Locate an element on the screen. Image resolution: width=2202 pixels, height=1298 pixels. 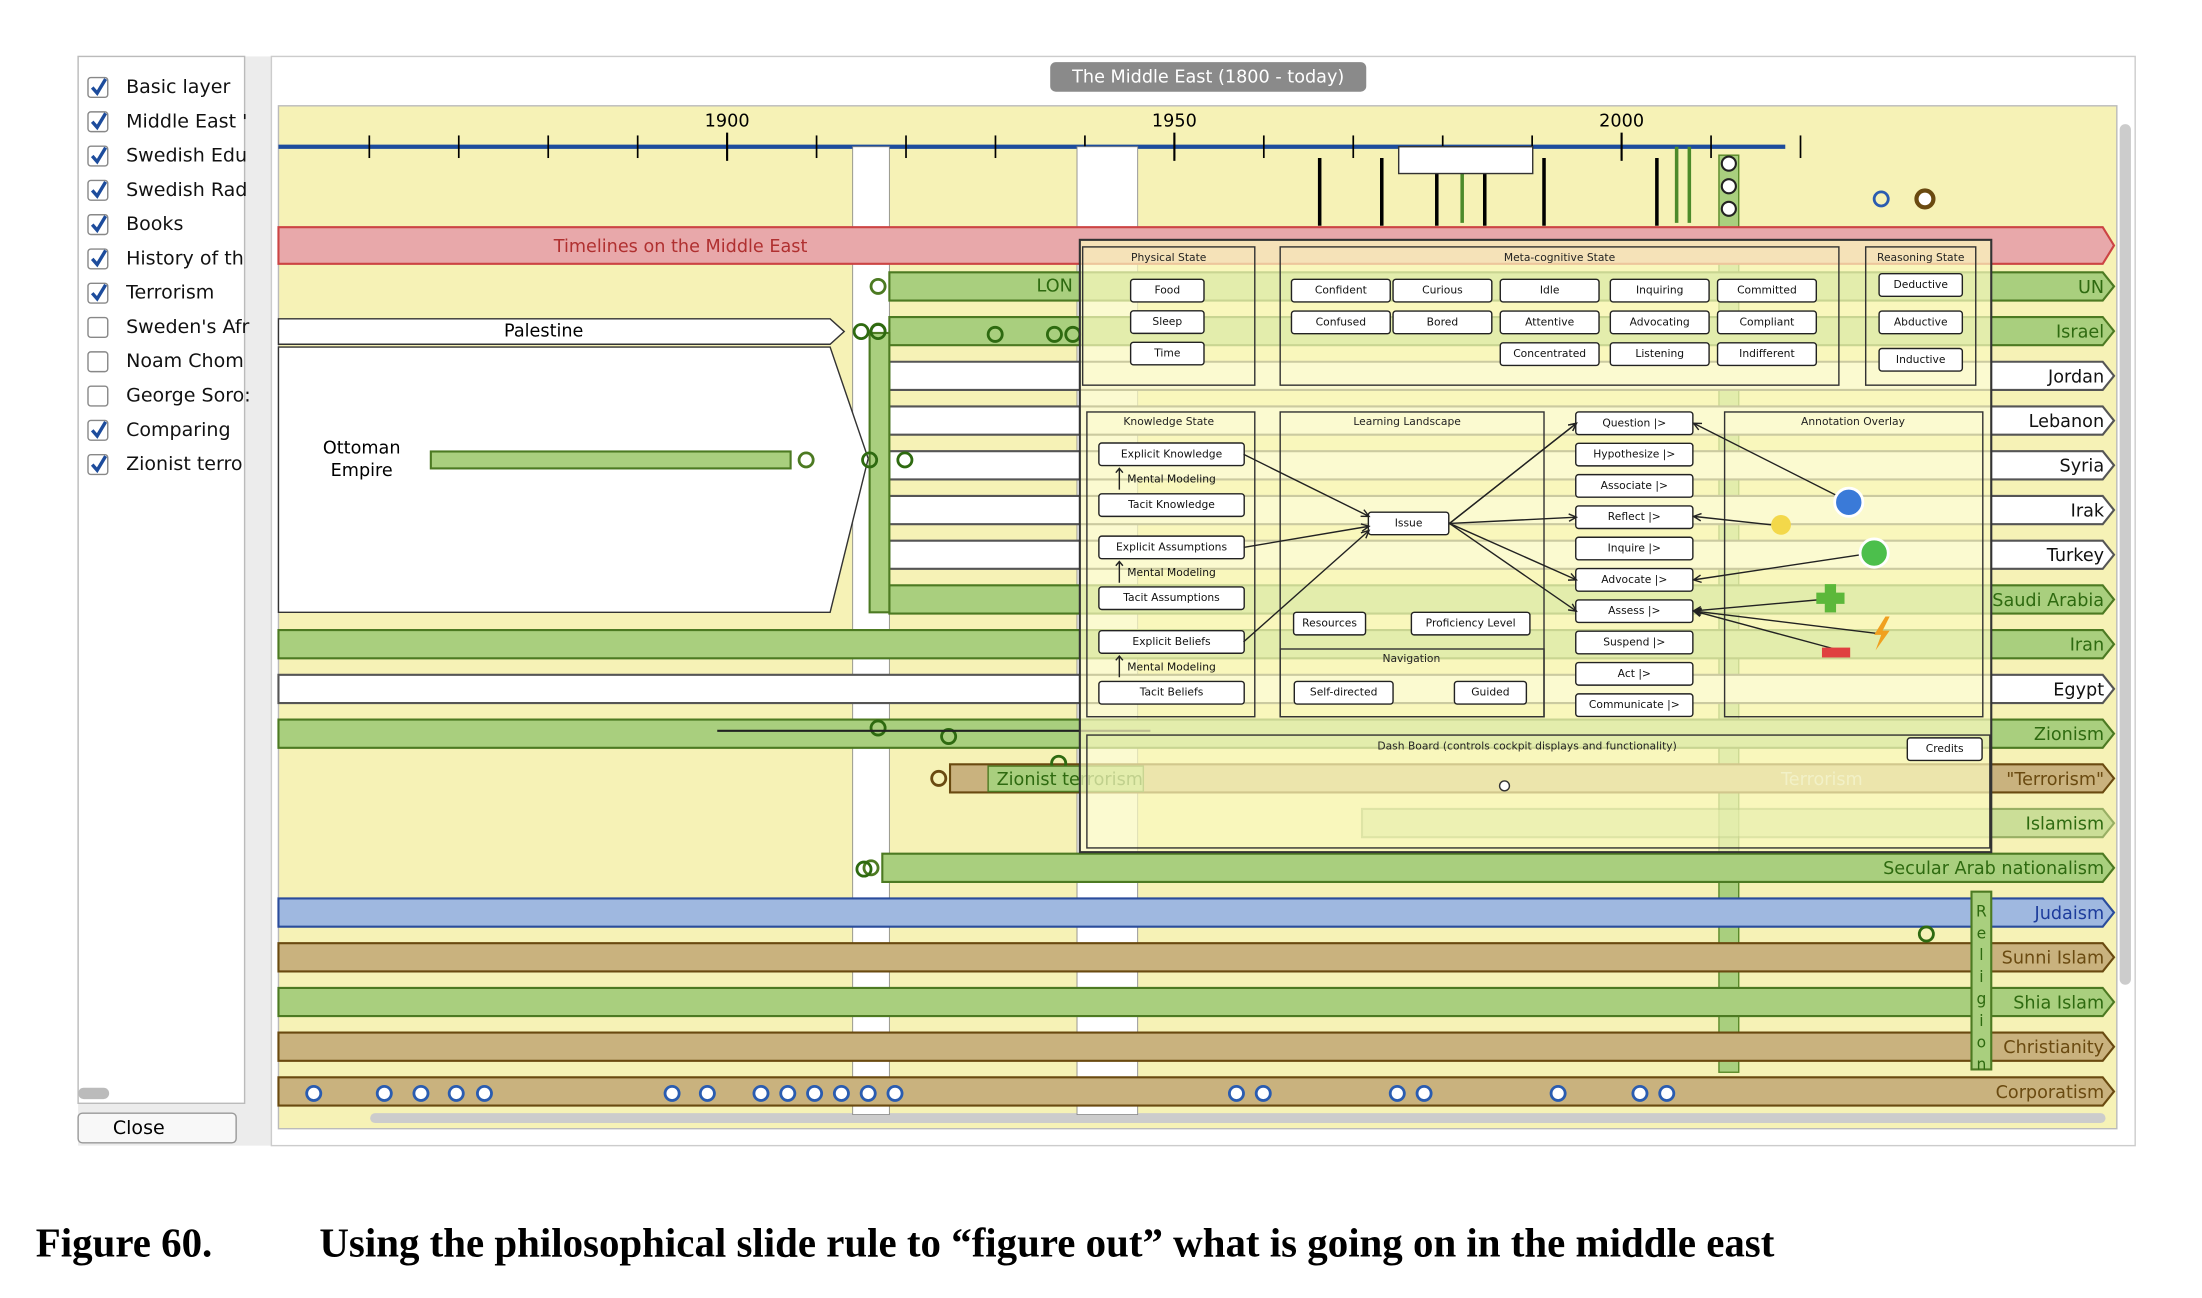
knowledge-button-label: Tacit Beliefs is located at coordinates (1171, 692).